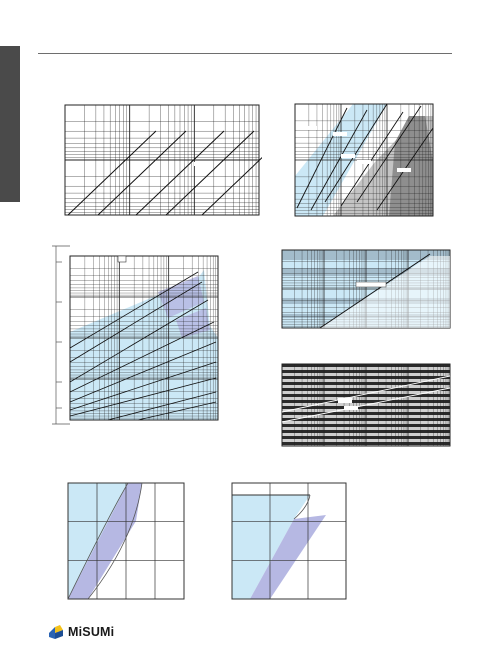 This screenshot has height=650, width=483. I want to click on chart-3-plot, so click(135, 335).